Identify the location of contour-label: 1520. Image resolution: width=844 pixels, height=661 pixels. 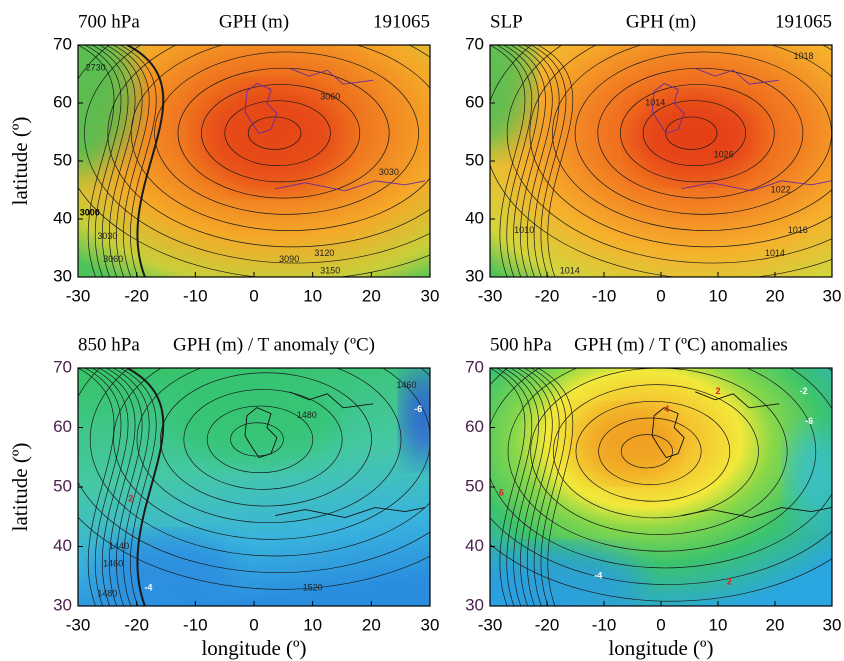
(313, 588).